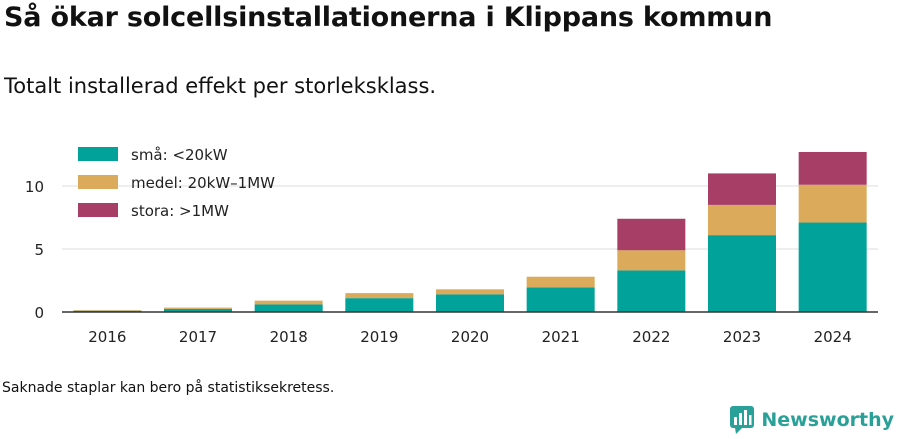  I want to click on newsworthy-logo-icon, so click(742, 420).